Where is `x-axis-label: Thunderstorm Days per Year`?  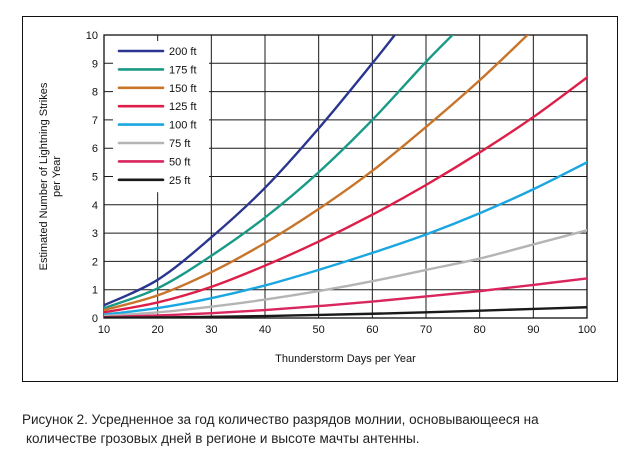 x-axis-label: Thunderstorm Days per Year is located at coordinates (345, 359).